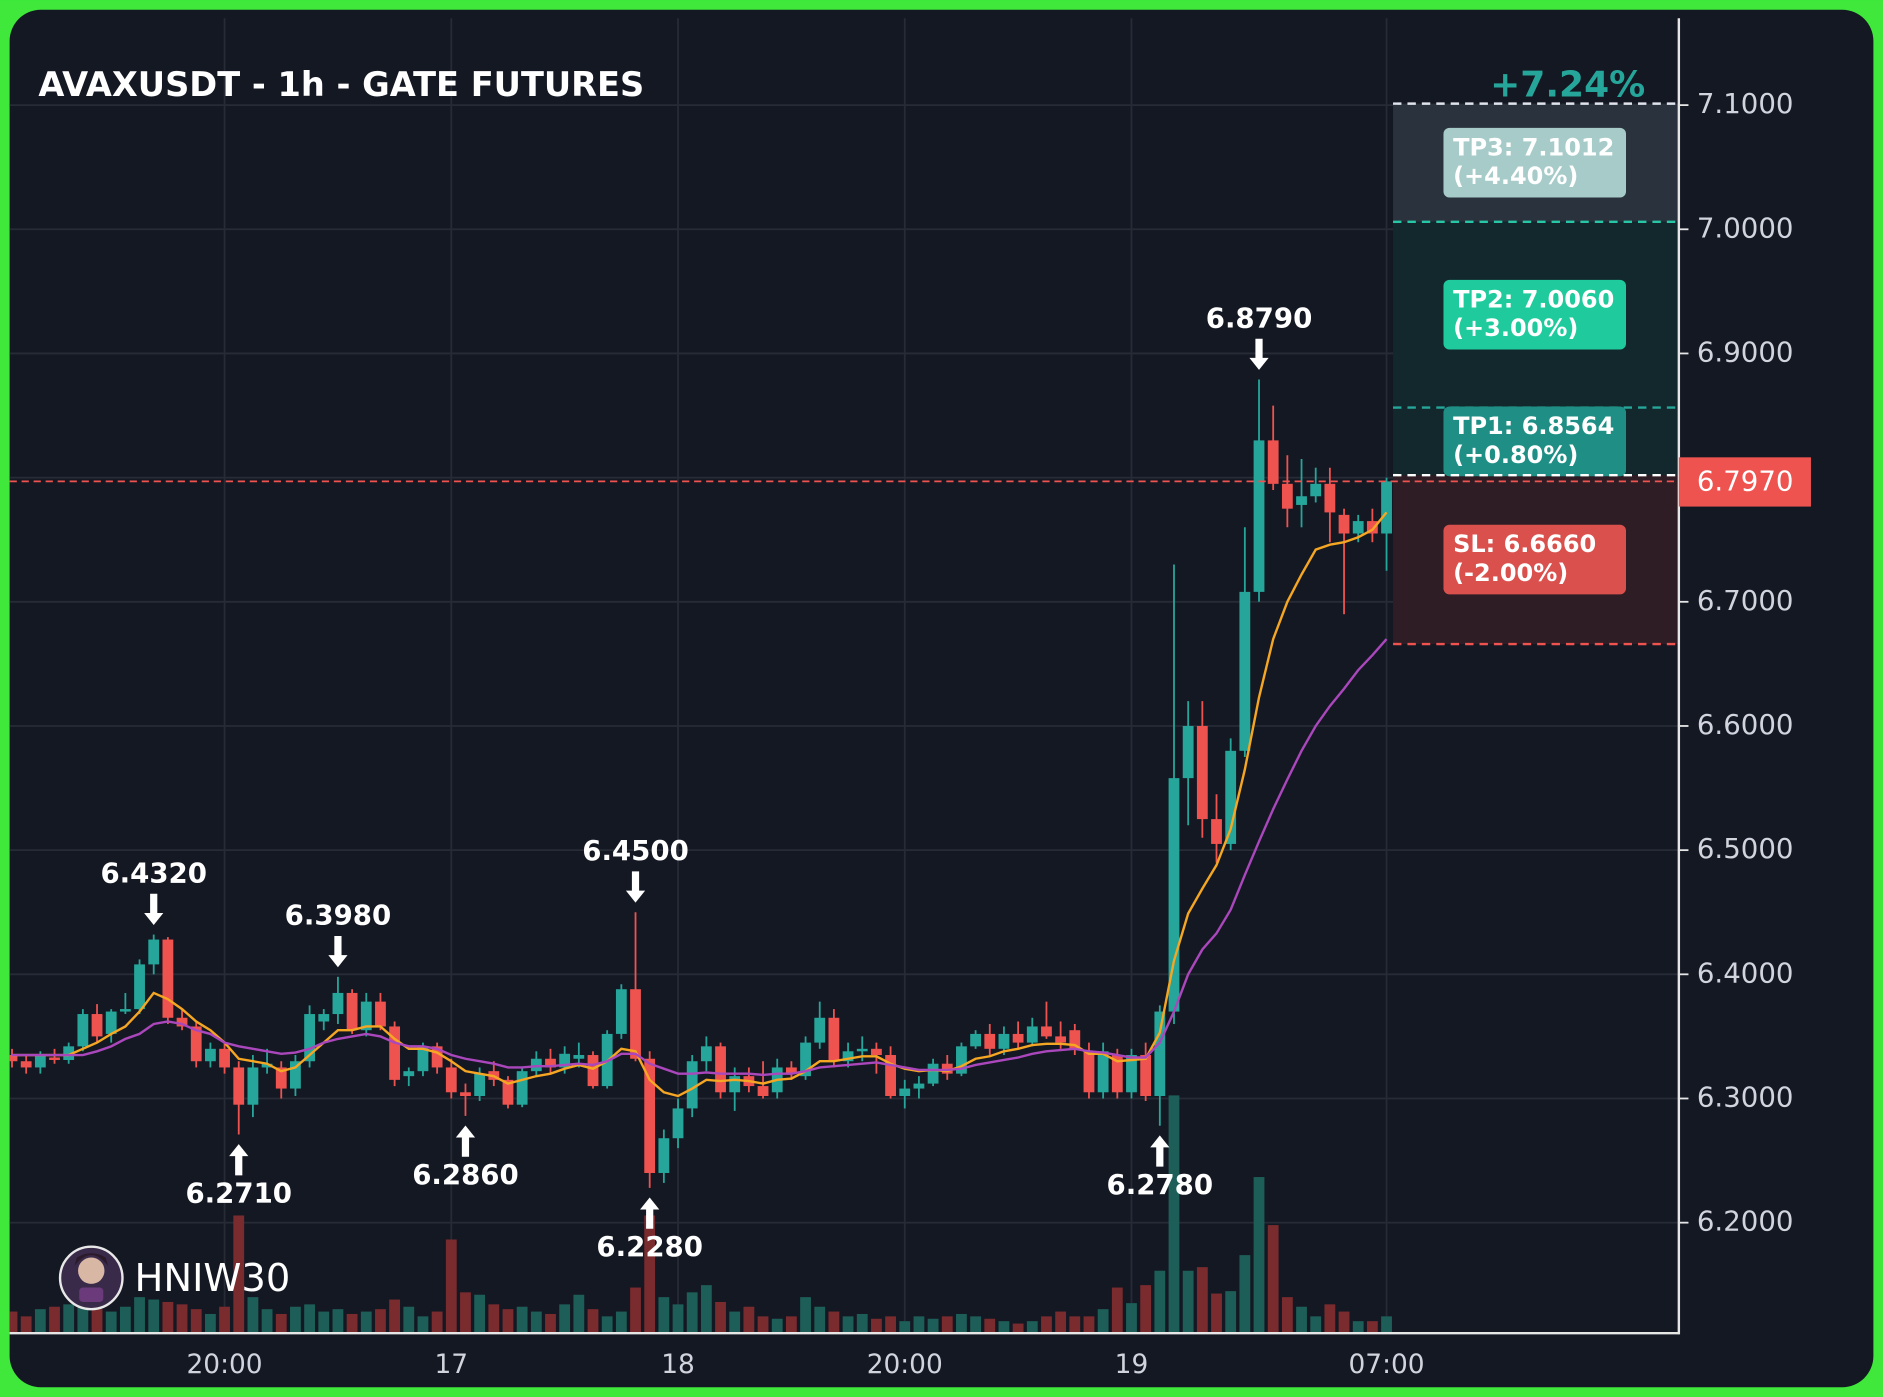 The height and width of the screenshot is (1397, 1883). I want to click on level-note: (+4.40%), so click(1515, 176).